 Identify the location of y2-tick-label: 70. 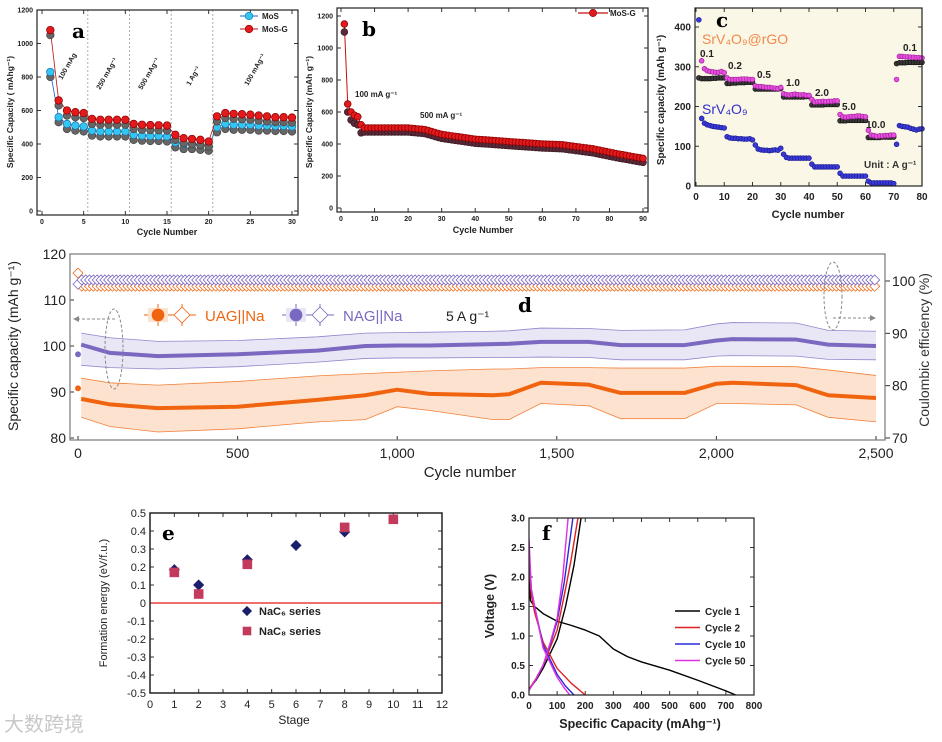
(900, 438).